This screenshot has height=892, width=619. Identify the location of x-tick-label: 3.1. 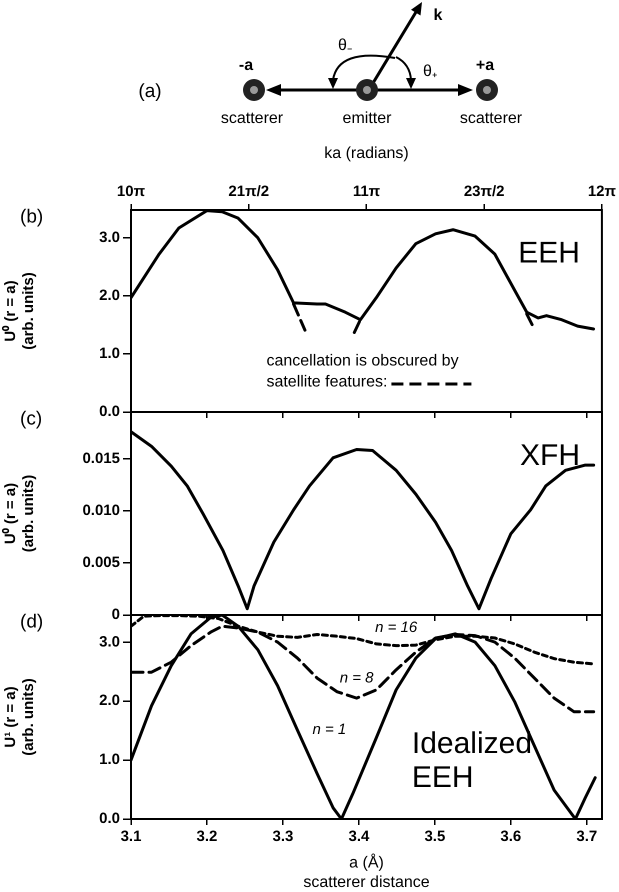
(131, 837).